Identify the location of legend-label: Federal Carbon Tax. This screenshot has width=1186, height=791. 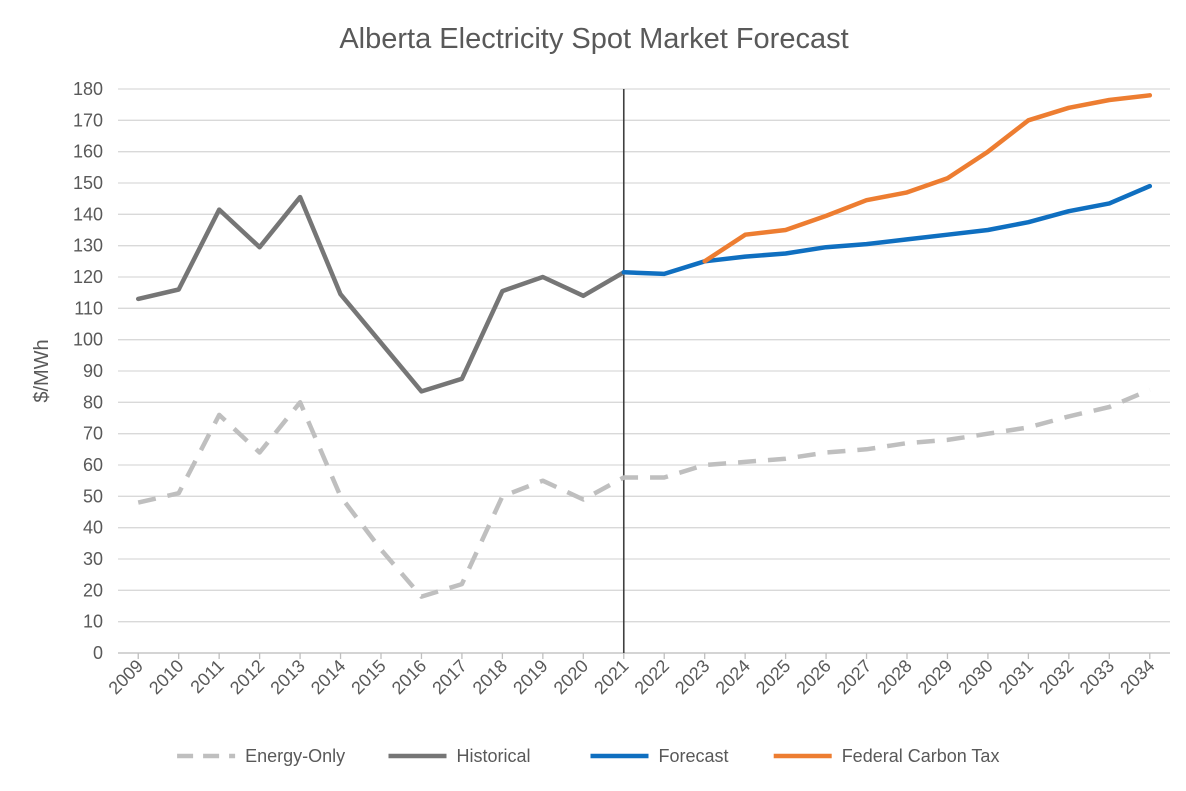
(921, 756).